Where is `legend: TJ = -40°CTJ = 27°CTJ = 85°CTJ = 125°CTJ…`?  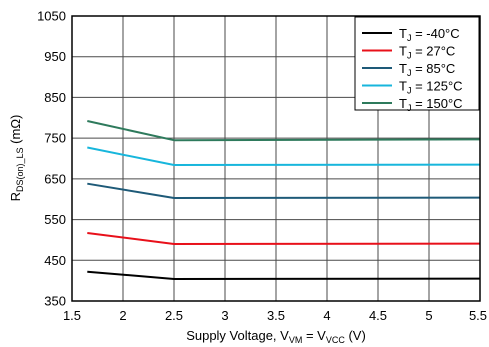
legend: TJ = -40°CTJ = 27°CTJ = 85°CTJ = 125°CTJ… is located at coordinates (417, 64).